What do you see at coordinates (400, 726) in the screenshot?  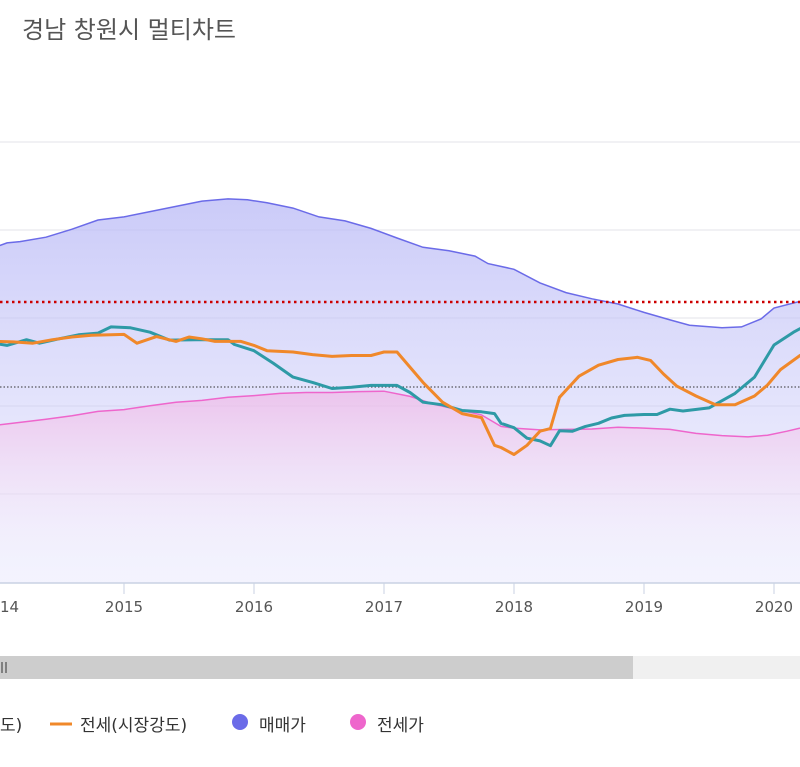 I see `legend-label: 전세가` at bounding box center [400, 726].